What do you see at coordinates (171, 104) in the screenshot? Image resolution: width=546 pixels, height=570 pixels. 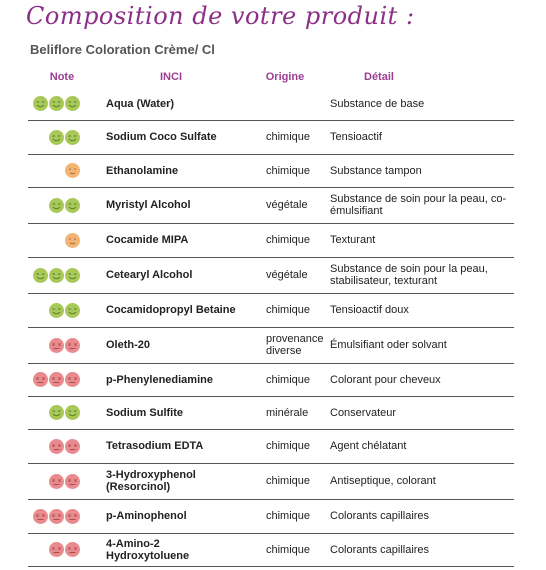 I see `inci-cell: Aqua (Water)` at bounding box center [171, 104].